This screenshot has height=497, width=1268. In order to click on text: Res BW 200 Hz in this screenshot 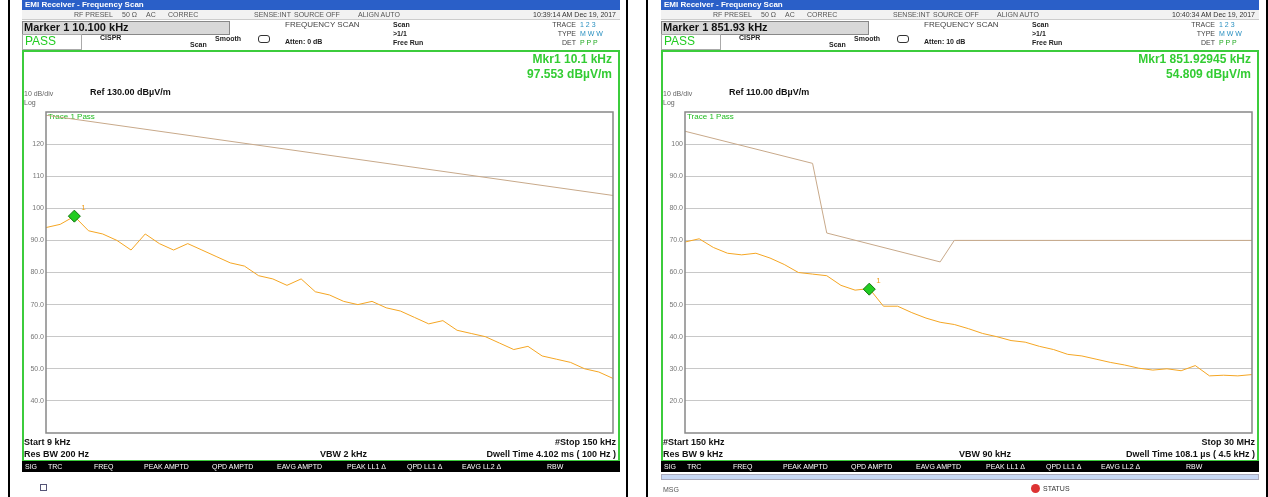, I will do `click(57, 454)`.